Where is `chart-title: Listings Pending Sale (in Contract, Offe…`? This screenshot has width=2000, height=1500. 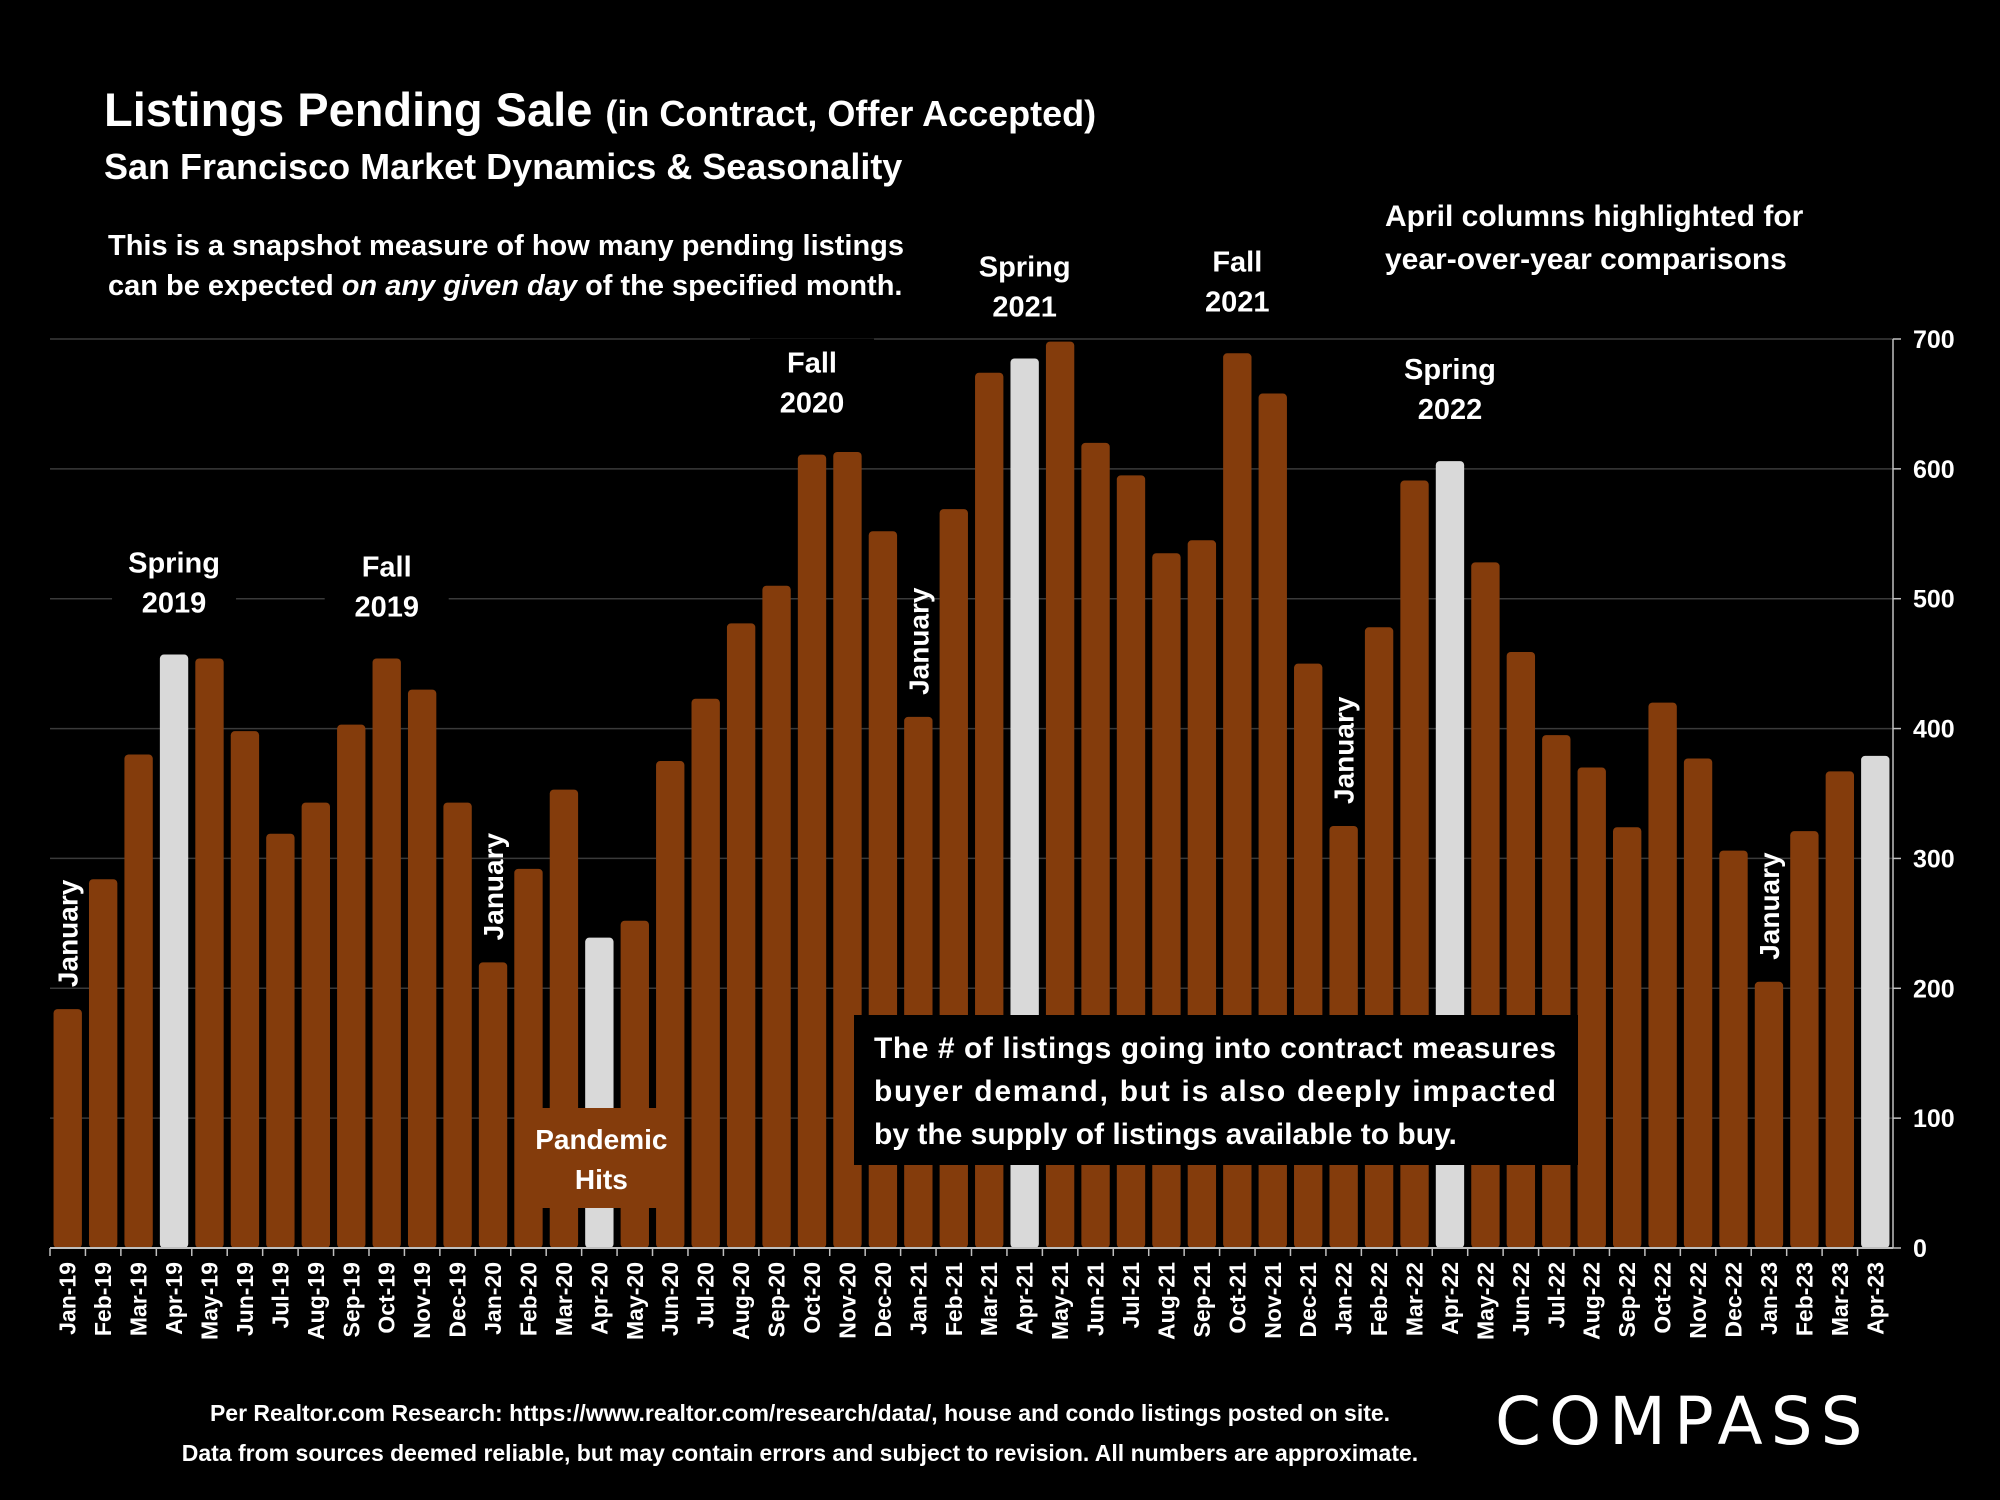 chart-title: Listings Pending Sale (in Contract, Offe… is located at coordinates (600, 109).